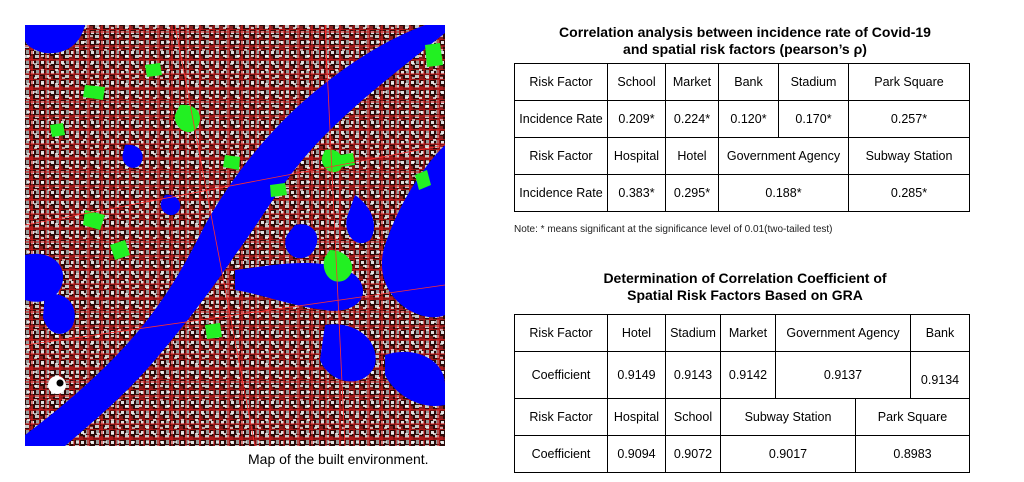 Image resolution: width=1024 pixels, height=482 pixels. I want to click on table-cell: 0.9094, so click(636, 454).